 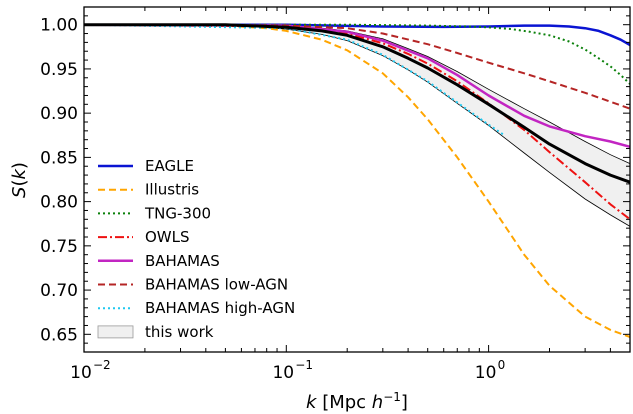 I want to click on y-tick-label: 0.90, so click(x=59, y=114).